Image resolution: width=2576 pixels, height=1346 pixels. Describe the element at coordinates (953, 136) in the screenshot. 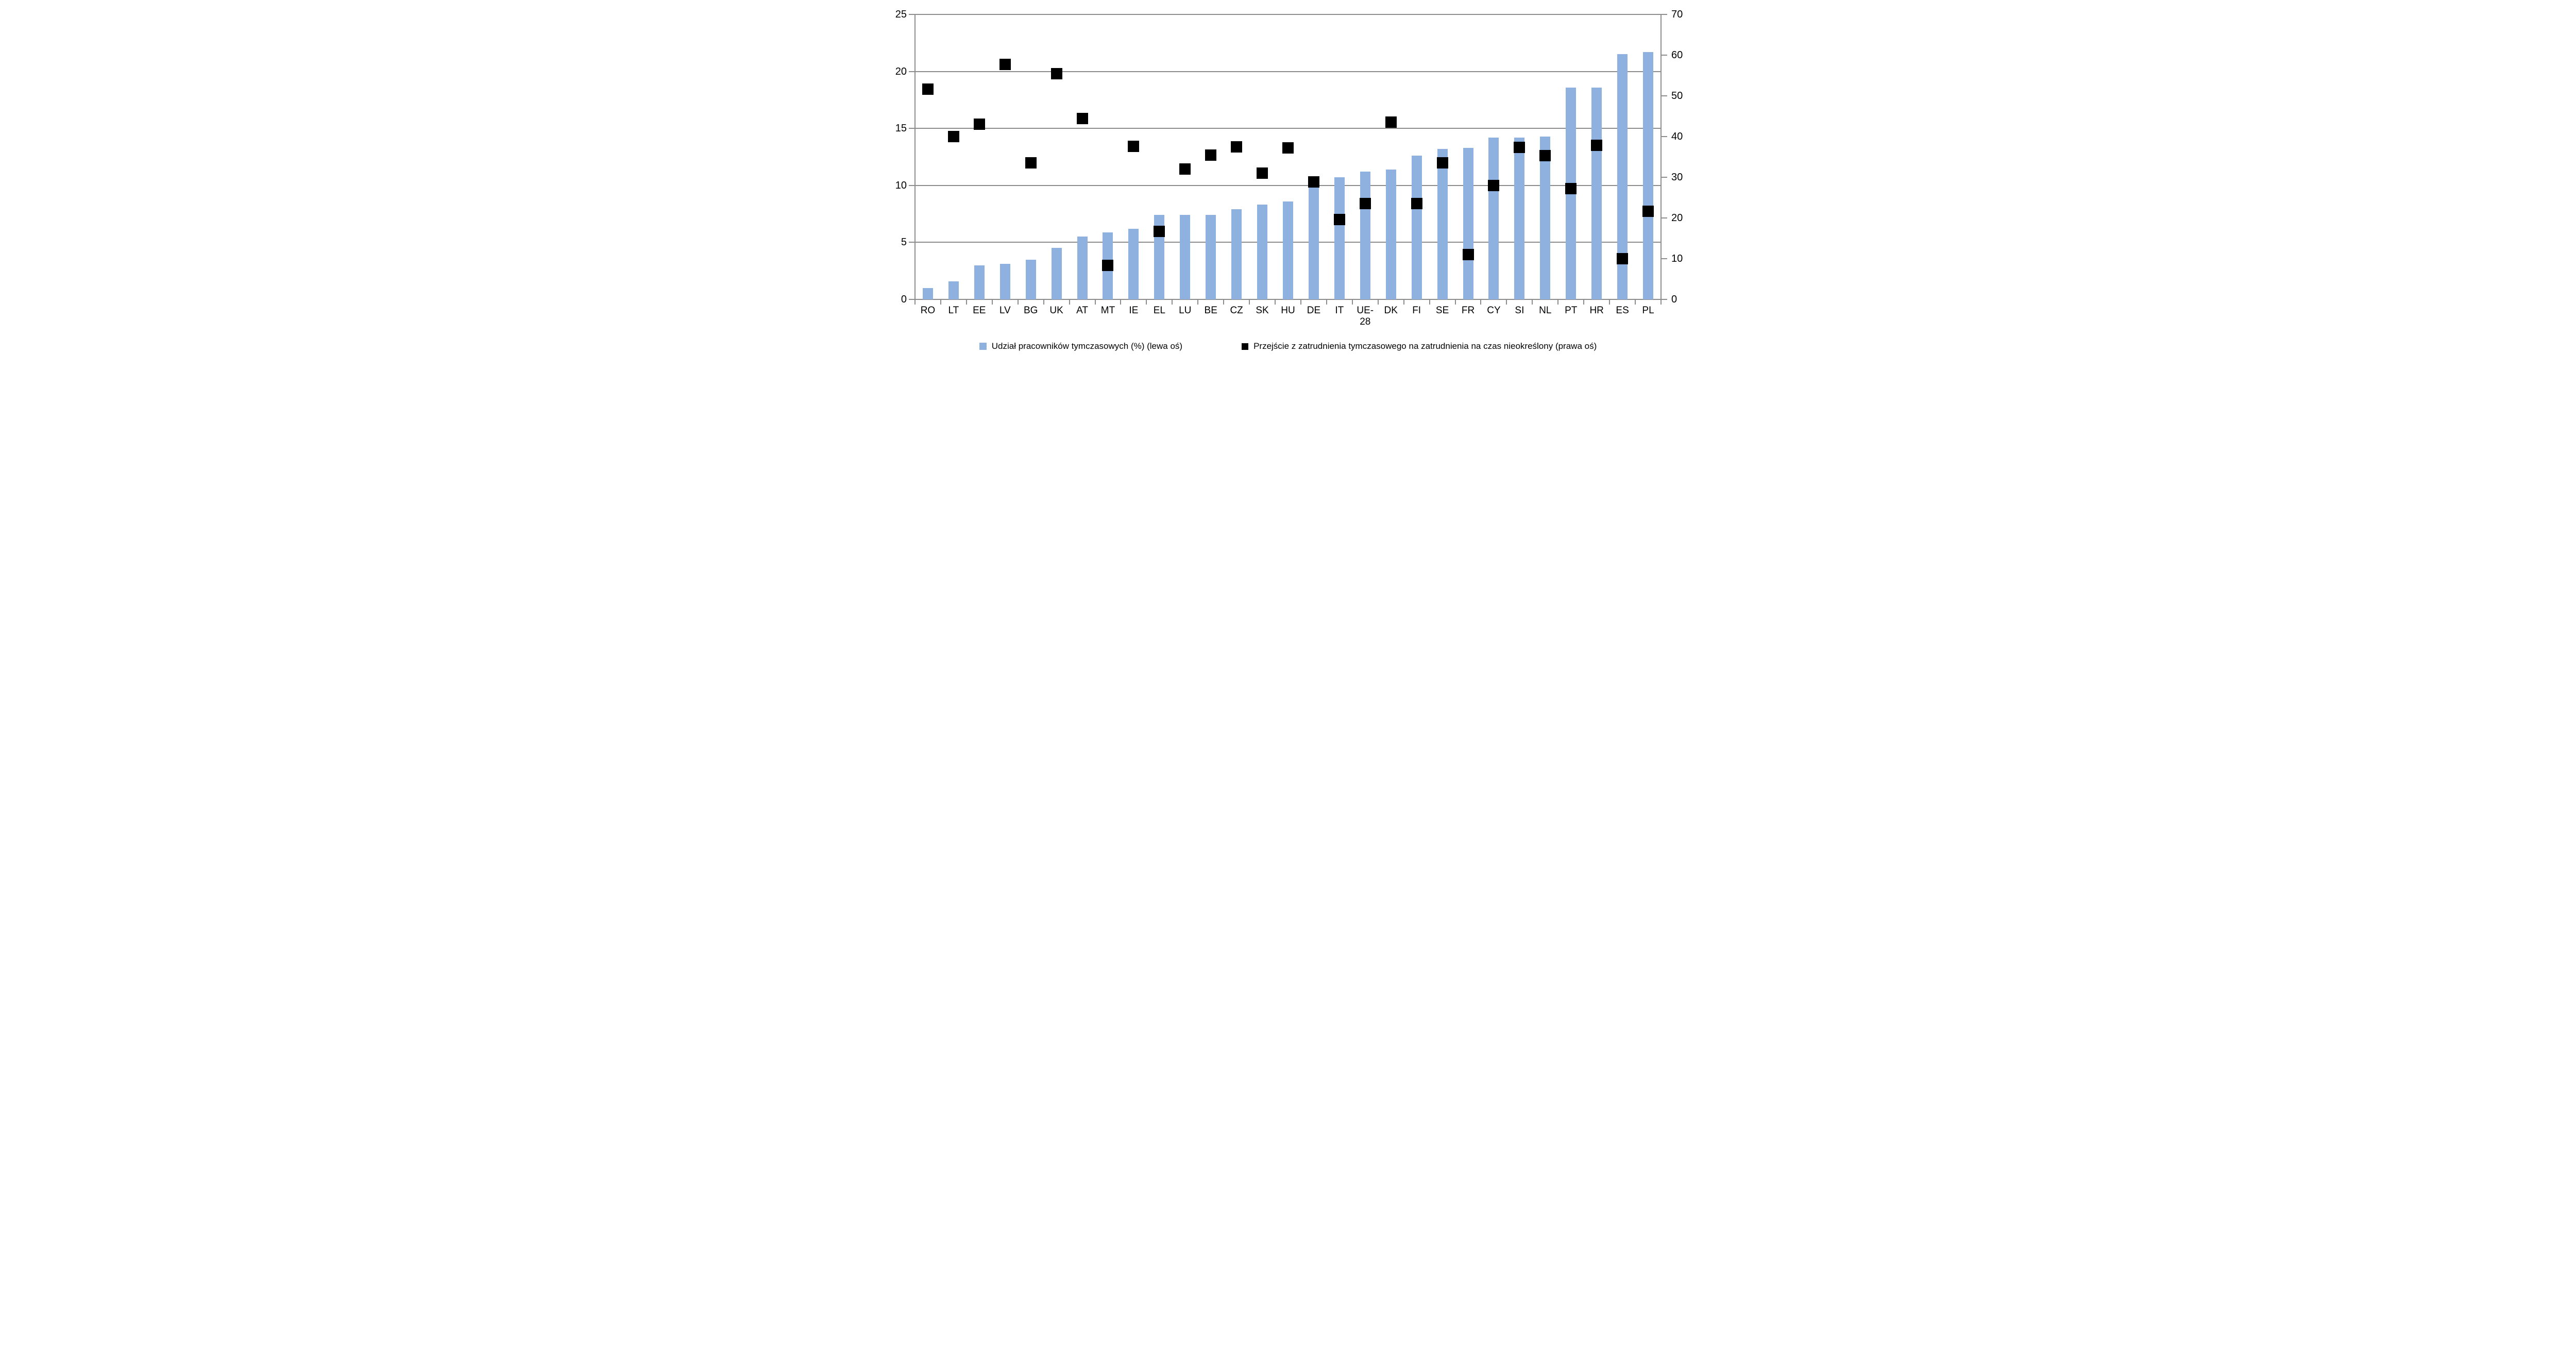

I see `marker-LT` at that location.